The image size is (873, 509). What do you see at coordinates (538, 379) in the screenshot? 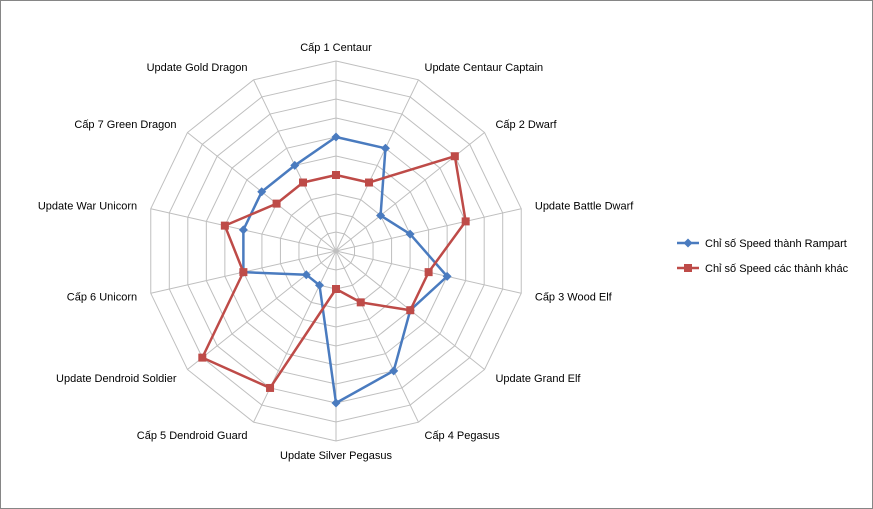
I see `category-label: Update Grand Elf` at bounding box center [538, 379].